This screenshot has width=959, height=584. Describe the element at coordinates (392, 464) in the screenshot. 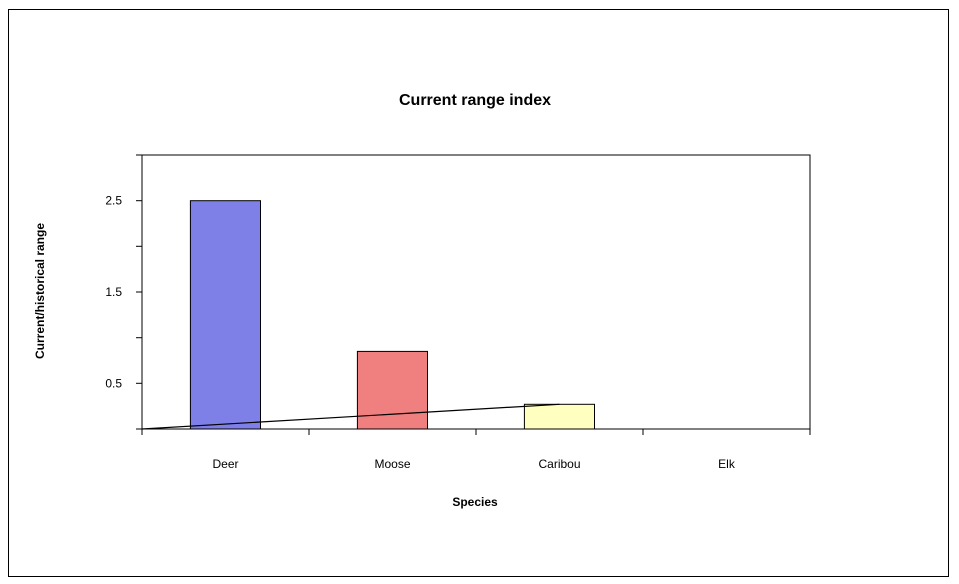

I see `x-tick-label-moose: Moose` at that location.